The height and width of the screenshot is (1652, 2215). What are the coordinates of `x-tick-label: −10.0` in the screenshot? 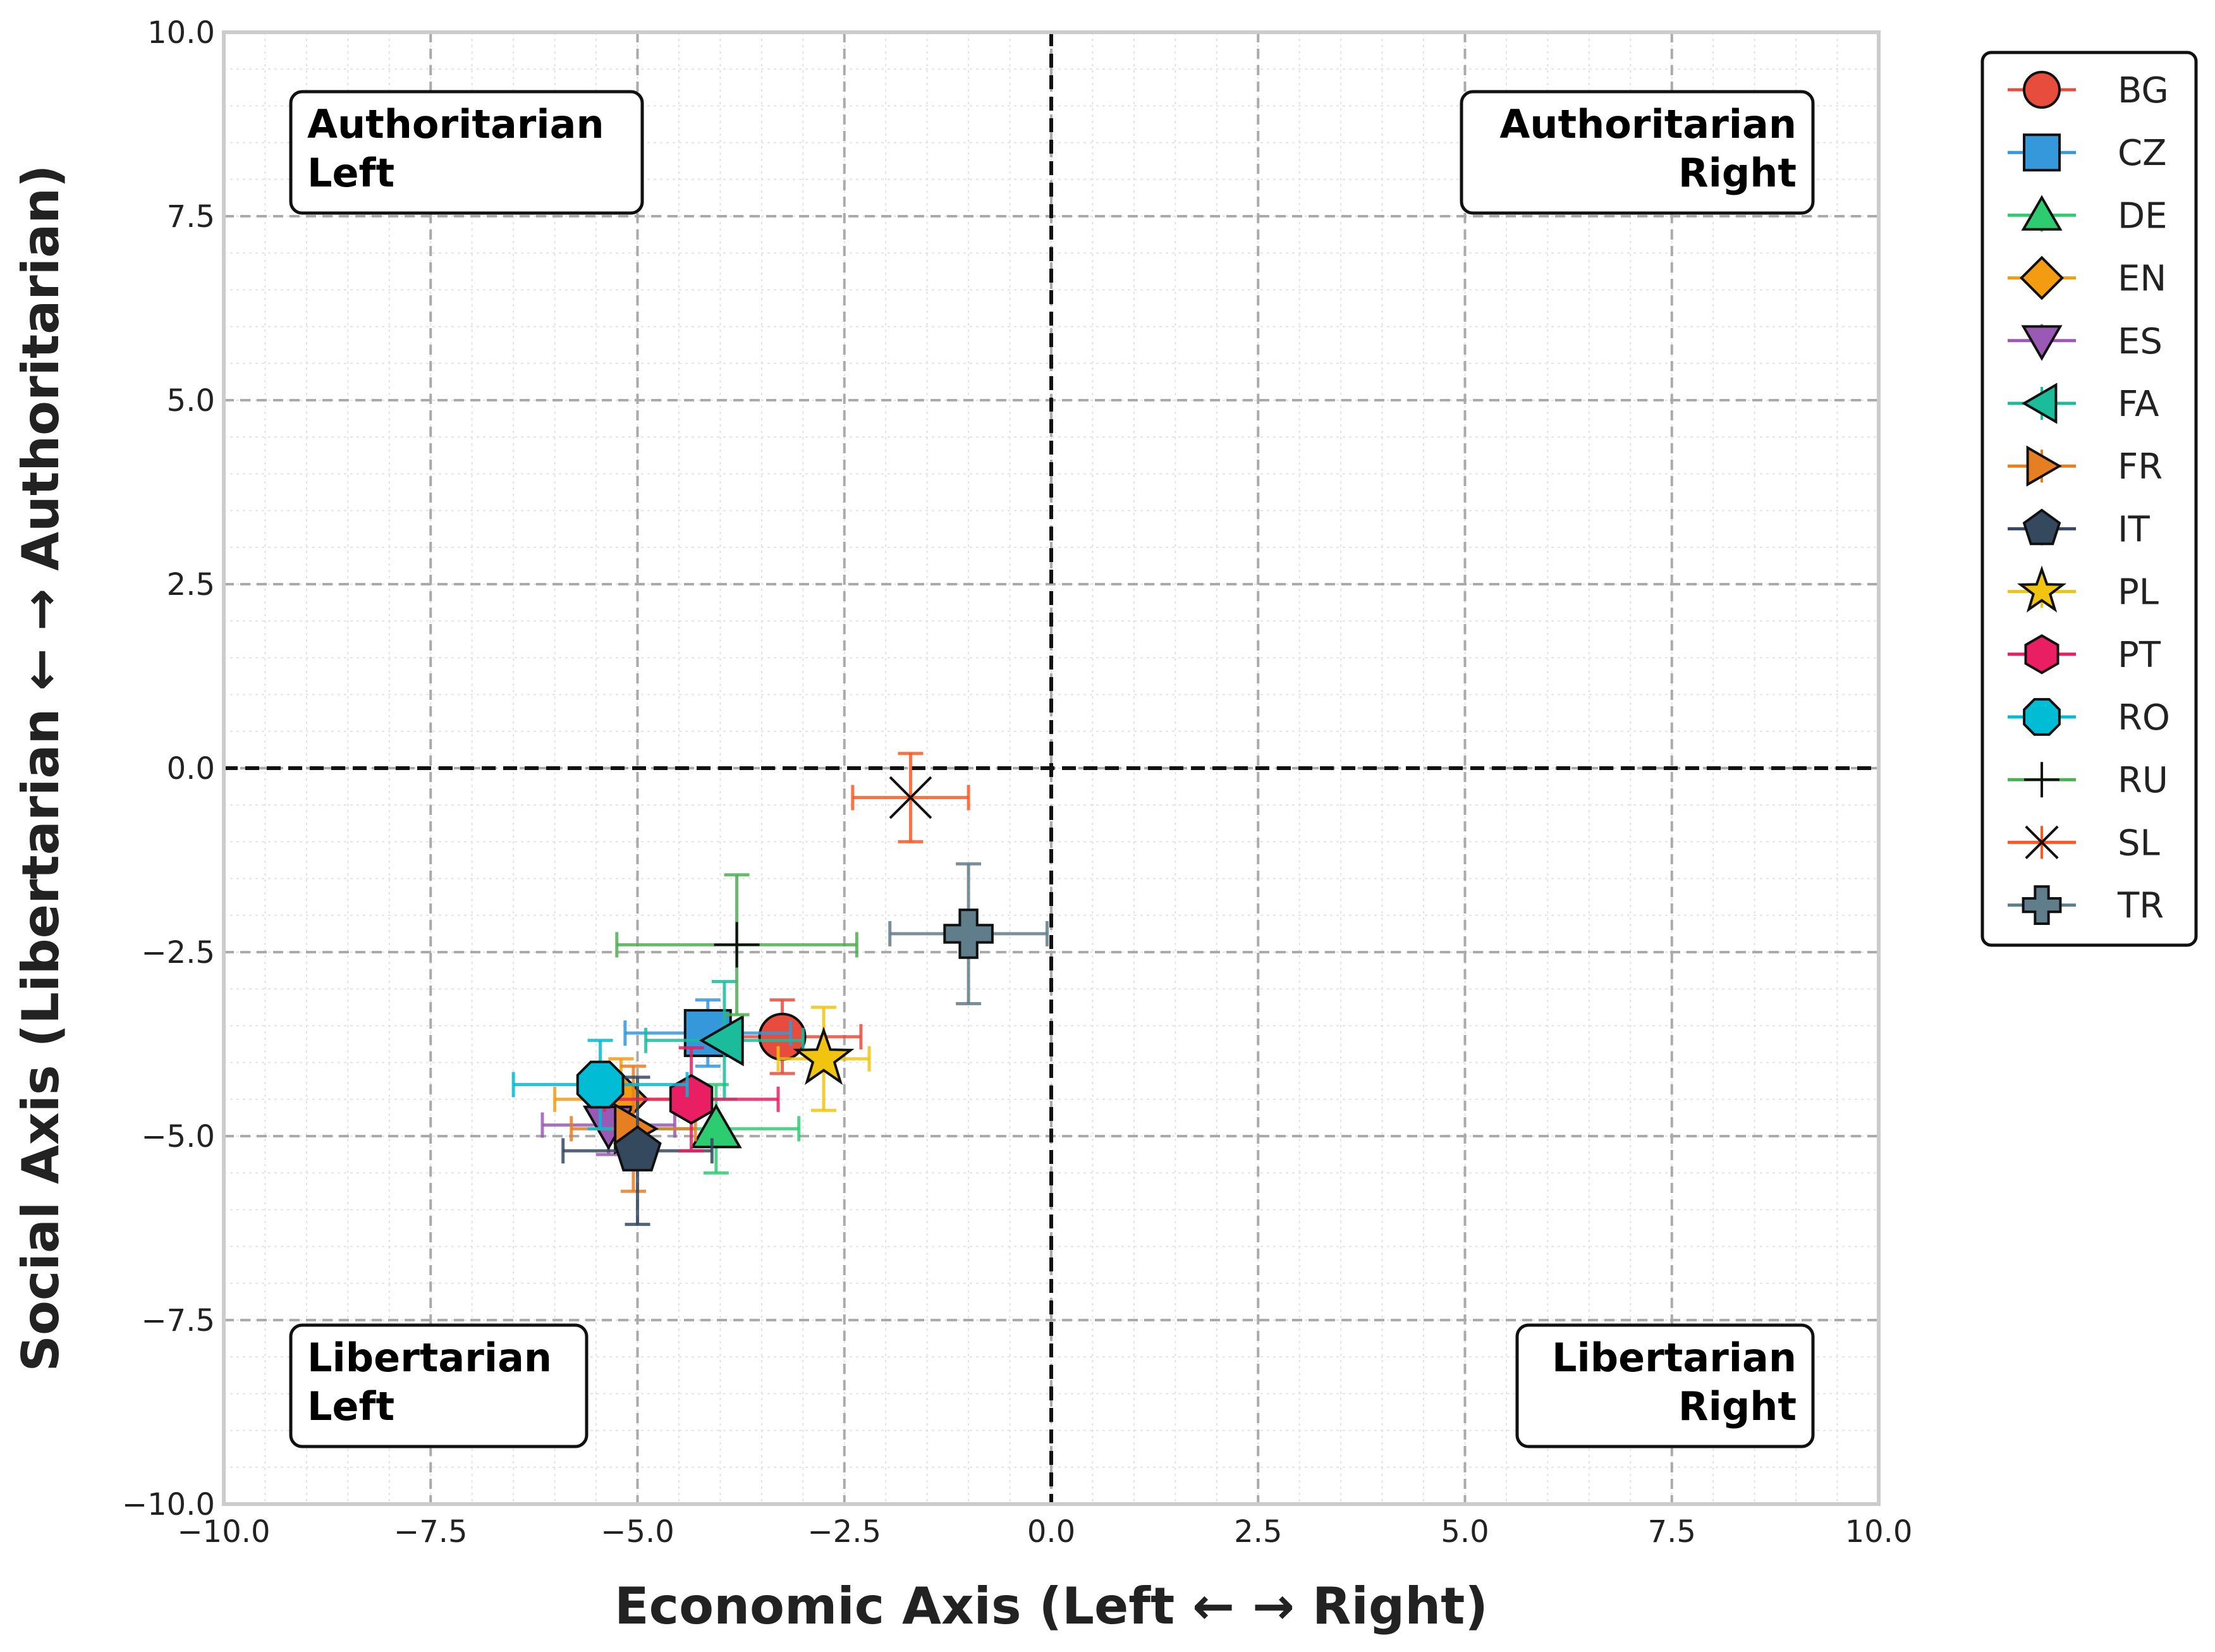 It's located at (223, 1532).